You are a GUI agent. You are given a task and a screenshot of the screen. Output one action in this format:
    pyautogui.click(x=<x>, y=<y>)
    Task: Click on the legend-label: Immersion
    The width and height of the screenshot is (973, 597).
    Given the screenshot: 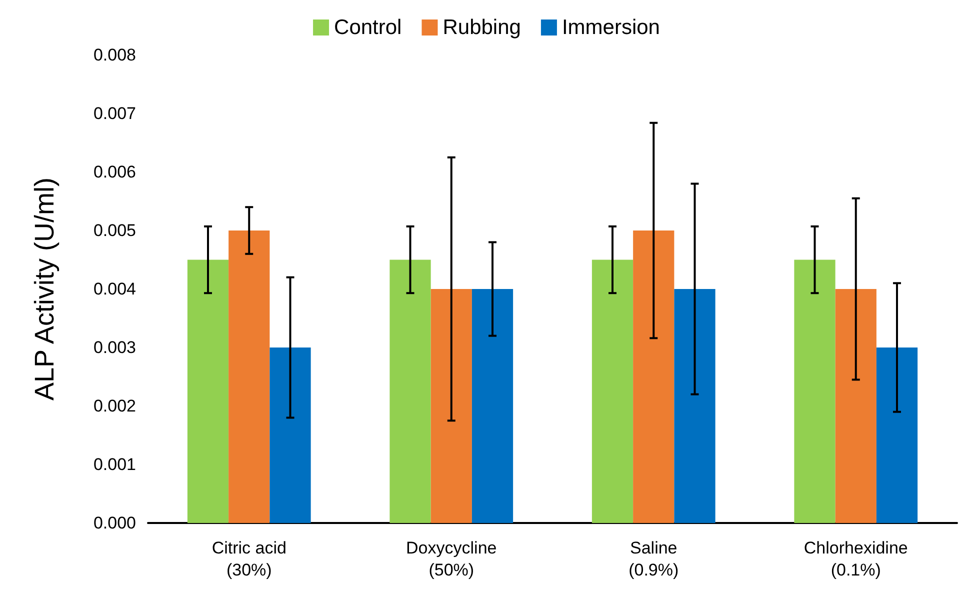 What is the action you would take?
    pyautogui.click(x=611, y=27)
    